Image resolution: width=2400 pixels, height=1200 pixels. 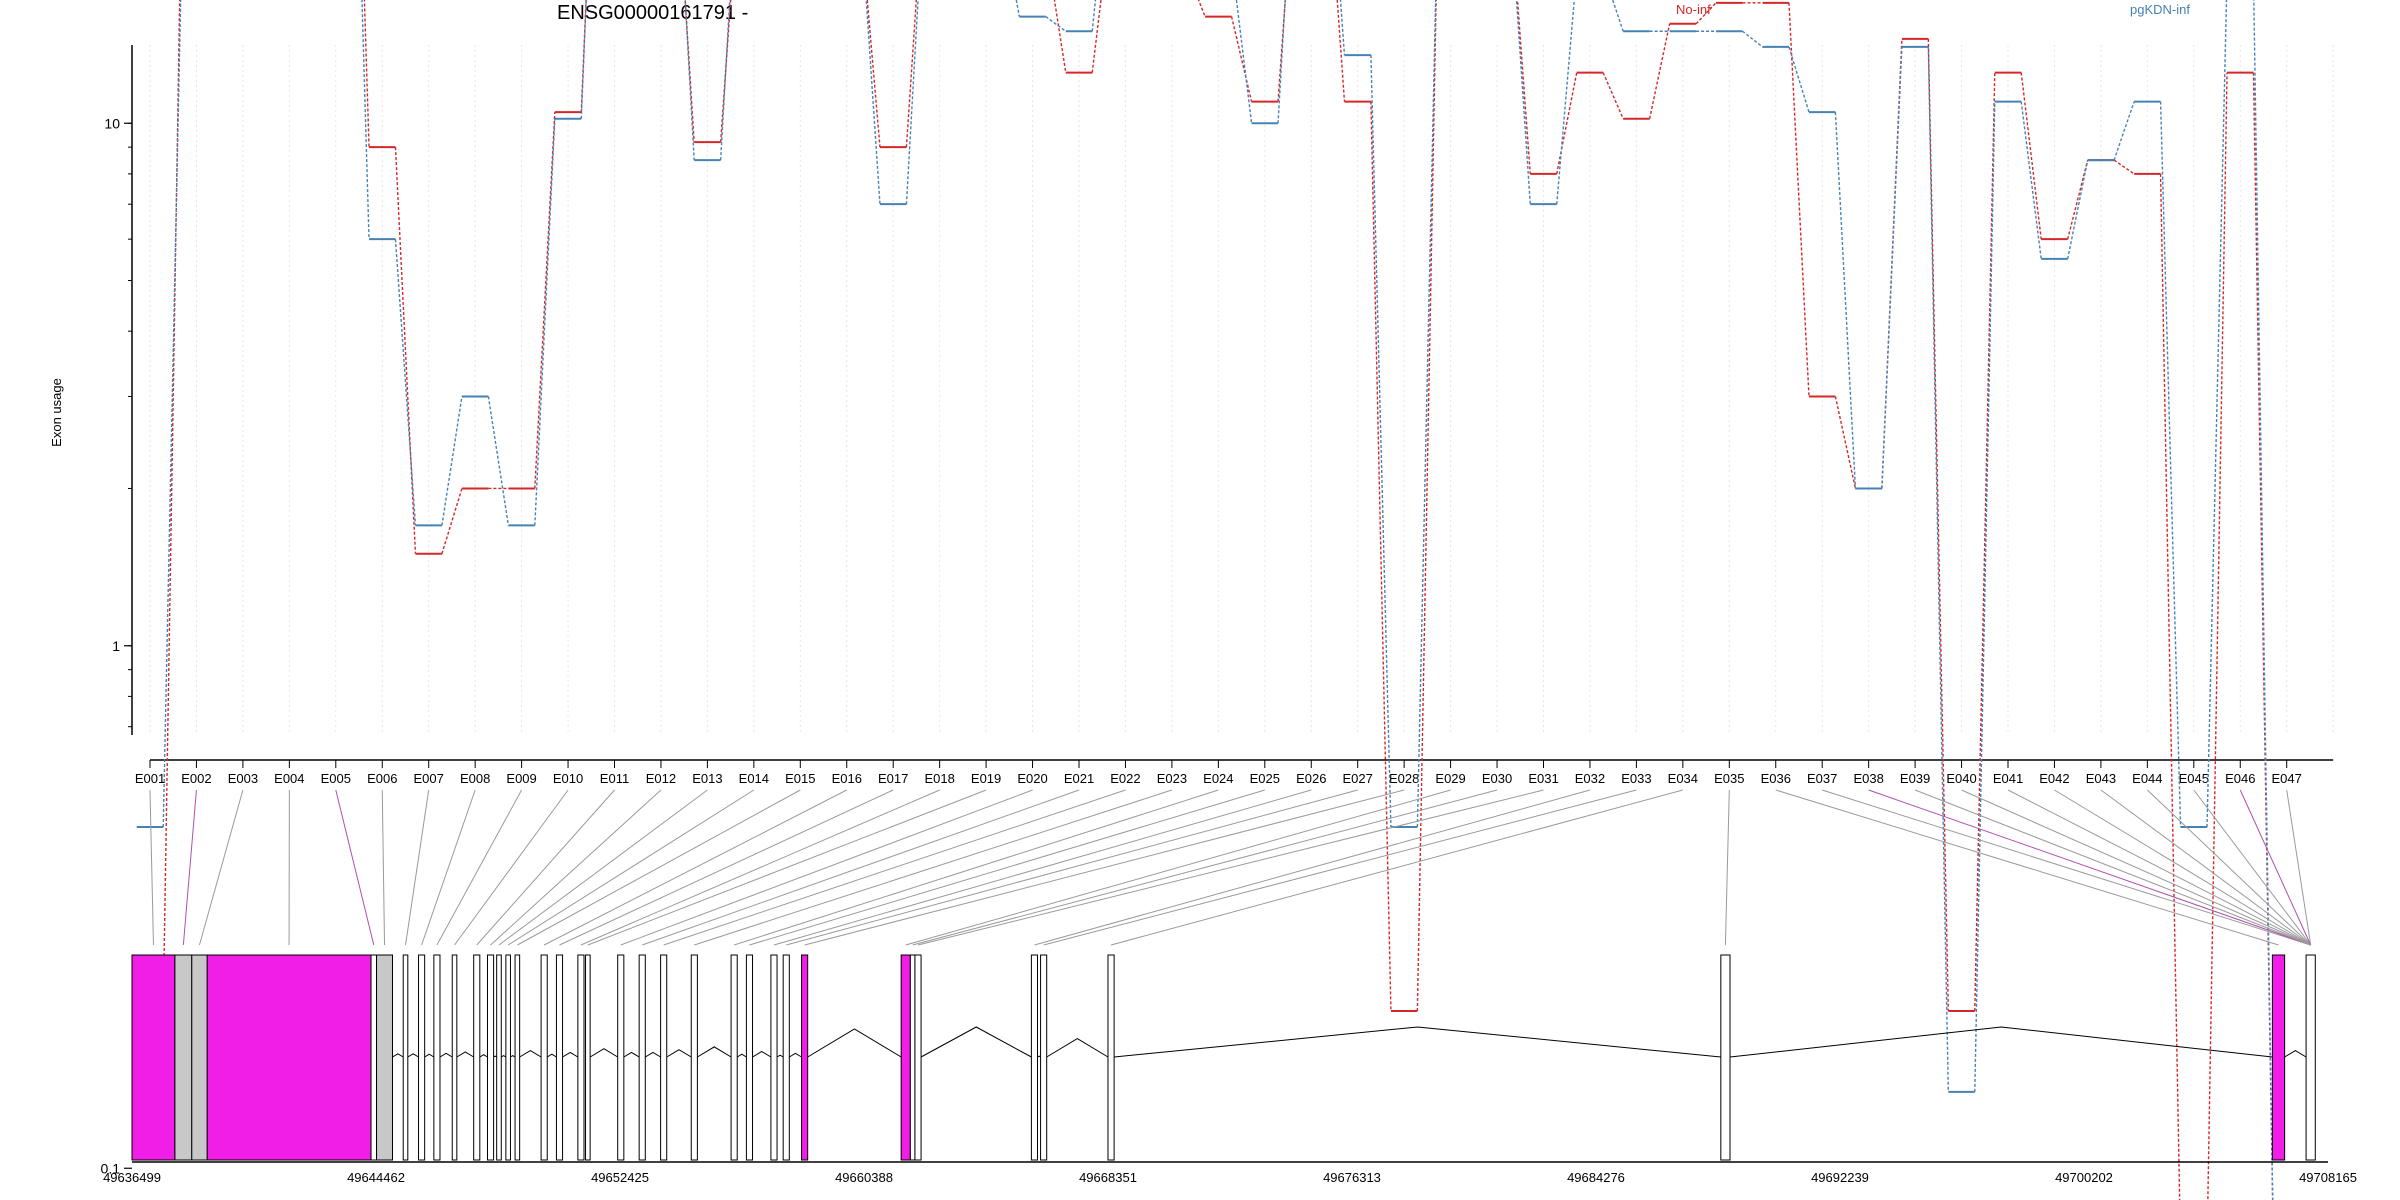 I want to click on gene-axis-label: 49708165, so click(x=2328, y=1177).